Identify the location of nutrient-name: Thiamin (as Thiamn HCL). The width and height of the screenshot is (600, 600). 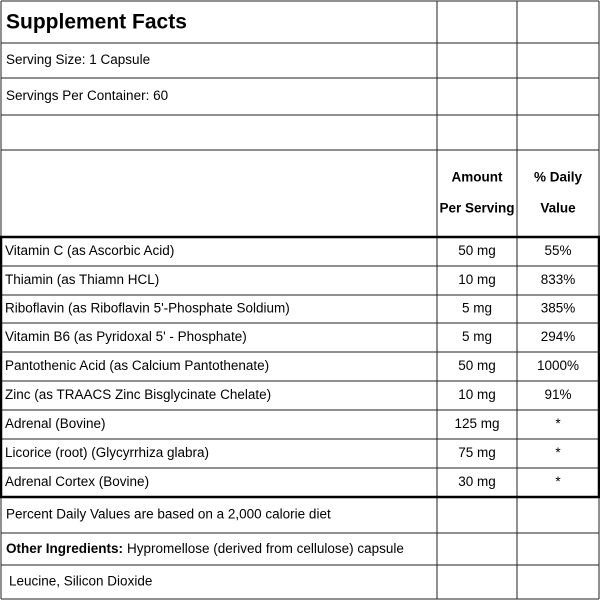
(82, 279).